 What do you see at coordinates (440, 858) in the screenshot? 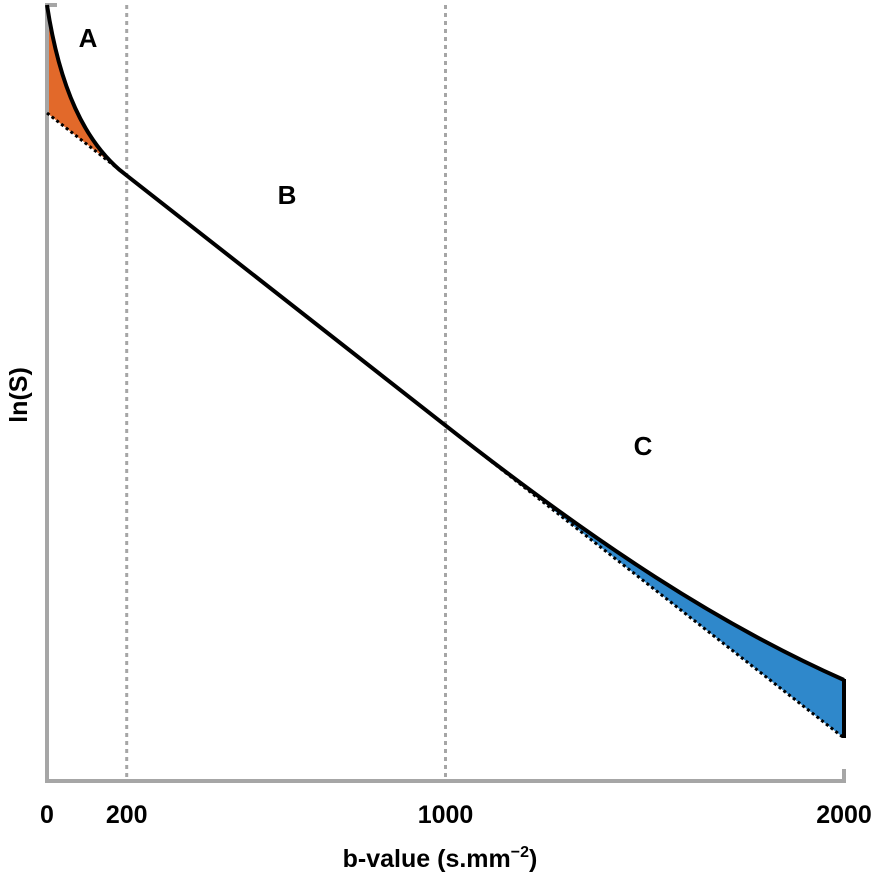
I see `x-axis-label: b-value (s.mm−2)` at bounding box center [440, 858].